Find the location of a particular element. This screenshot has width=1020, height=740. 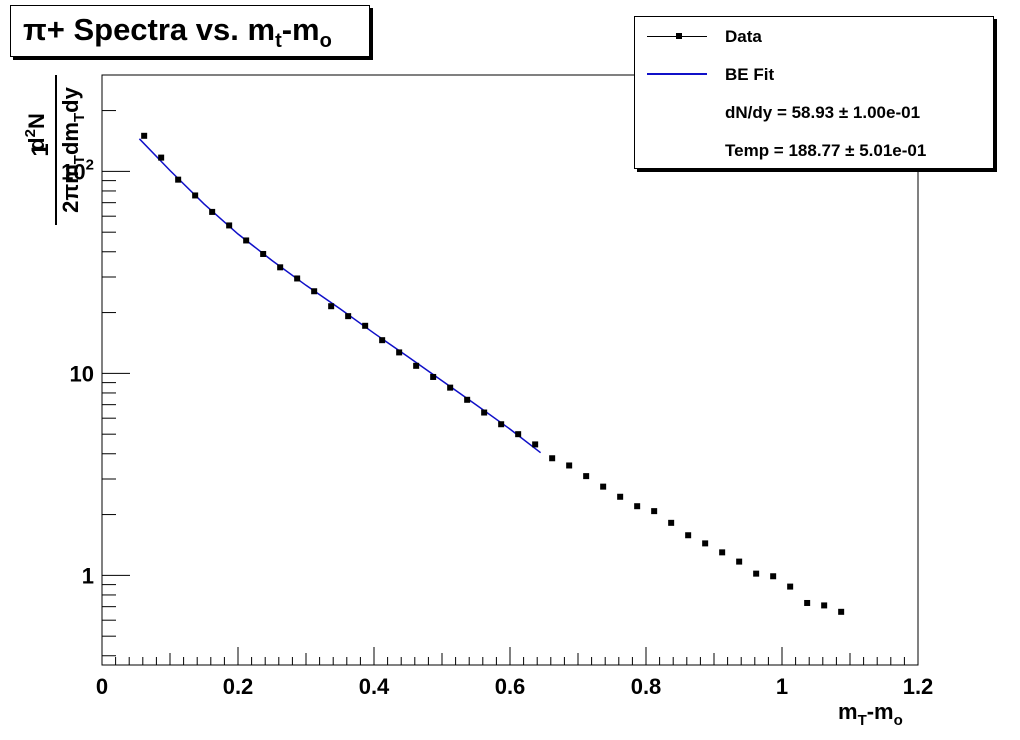

legend-entry-data: Data is located at coordinates (814, 37).